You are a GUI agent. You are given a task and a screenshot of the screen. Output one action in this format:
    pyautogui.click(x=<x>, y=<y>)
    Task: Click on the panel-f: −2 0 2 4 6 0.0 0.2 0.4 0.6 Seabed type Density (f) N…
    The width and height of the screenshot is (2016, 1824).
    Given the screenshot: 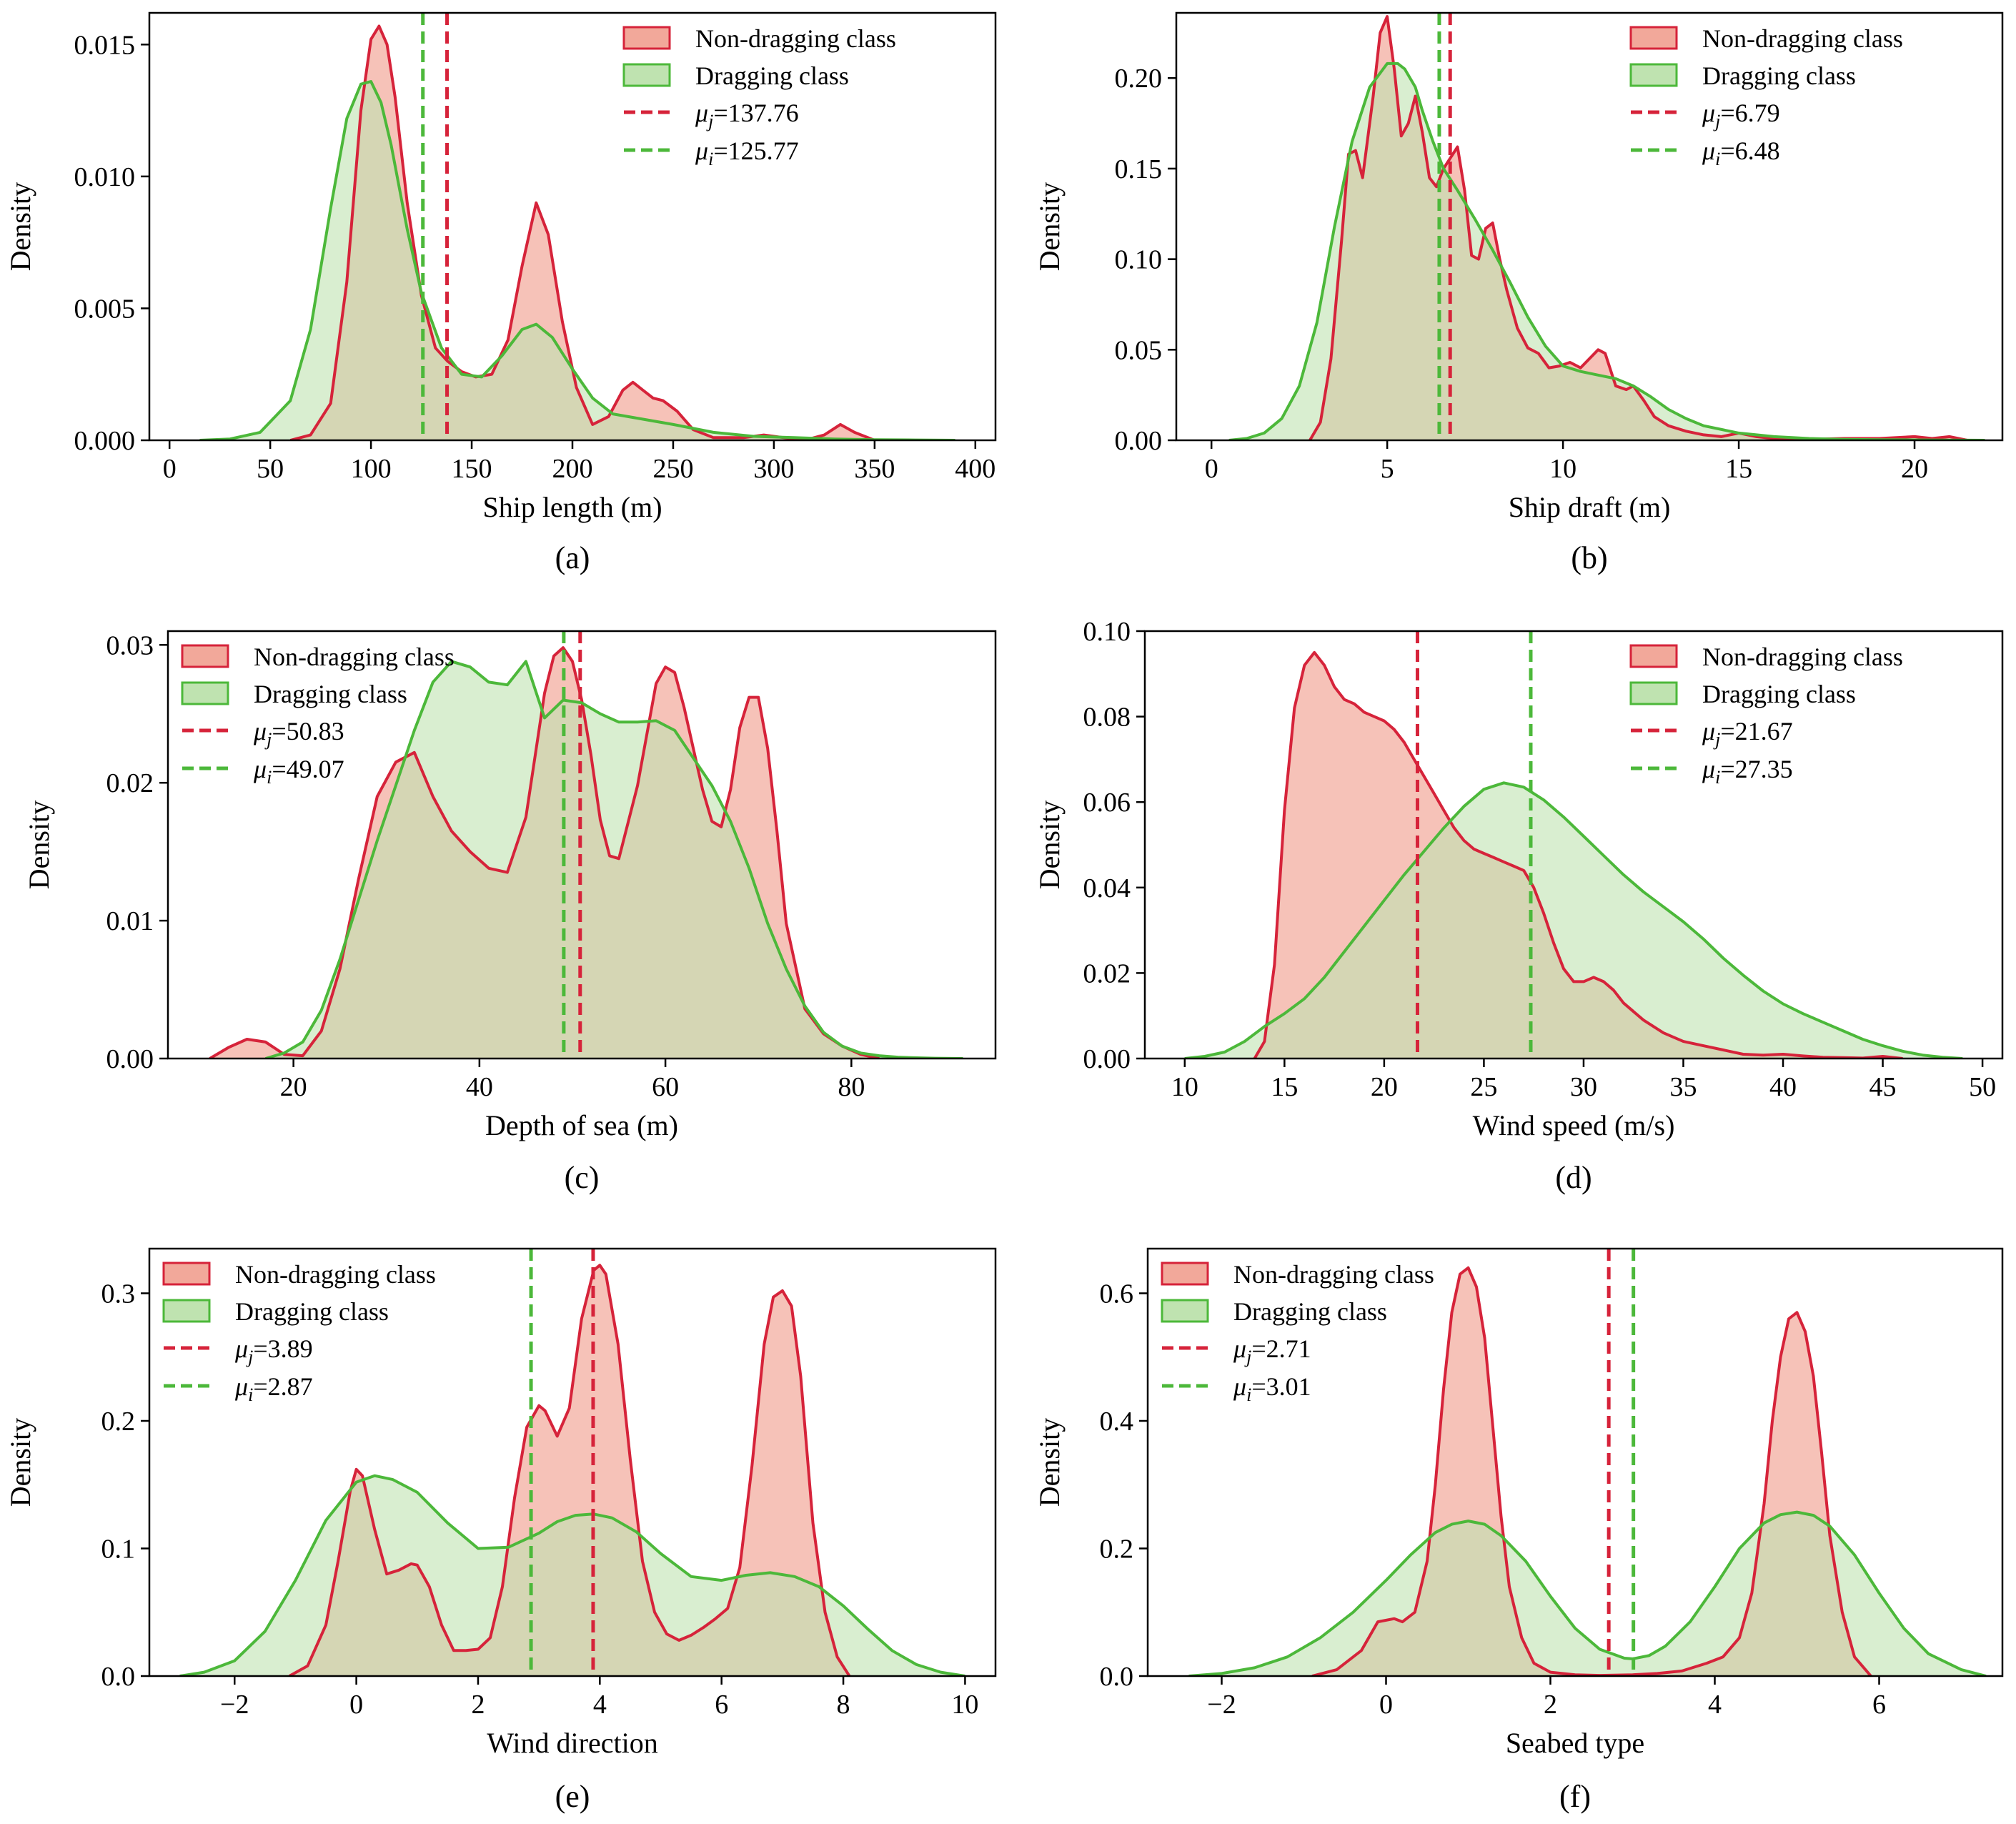 What is the action you would take?
    pyautogui.click(x=1518, y=1530)
    